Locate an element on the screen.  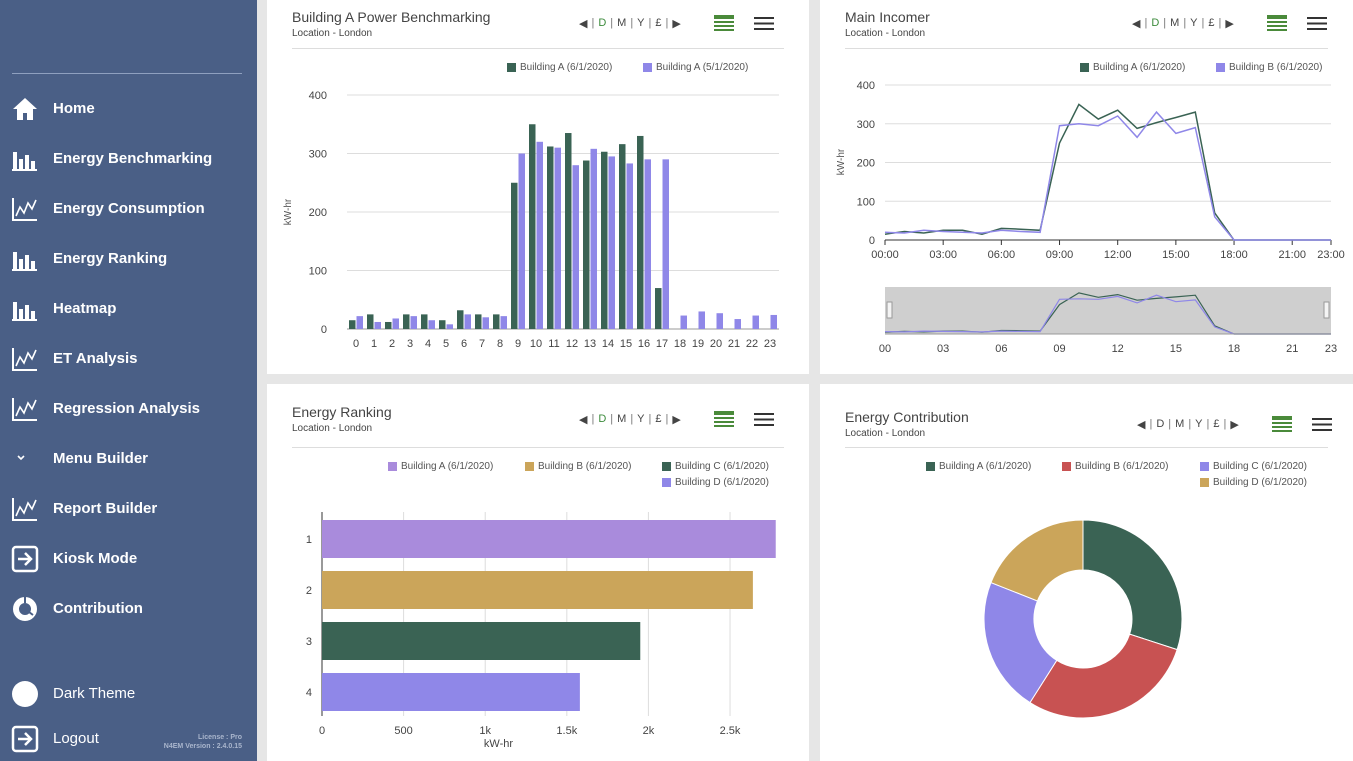
sidebar-item-et-analysis: ET Analysis is located at coordinates (128, 359).